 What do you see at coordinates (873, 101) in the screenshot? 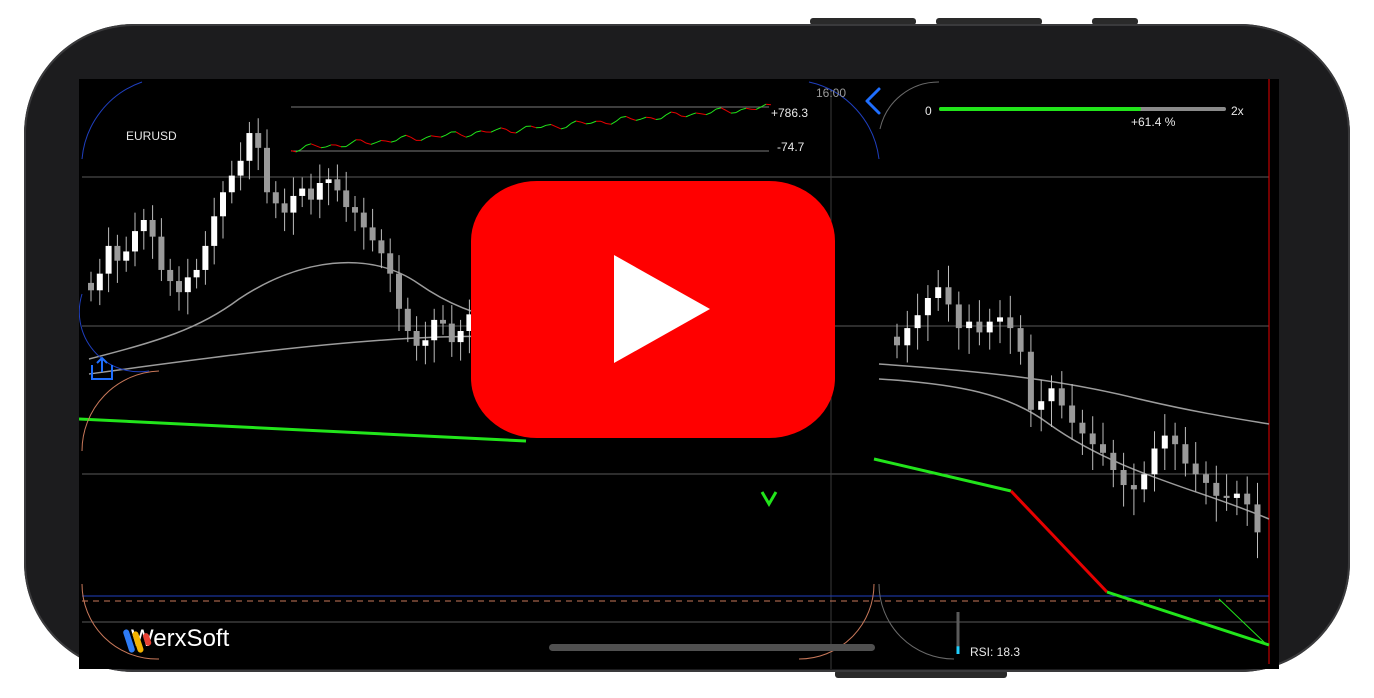
I see `chevron-left-icon` at bounding box center [873, 101].